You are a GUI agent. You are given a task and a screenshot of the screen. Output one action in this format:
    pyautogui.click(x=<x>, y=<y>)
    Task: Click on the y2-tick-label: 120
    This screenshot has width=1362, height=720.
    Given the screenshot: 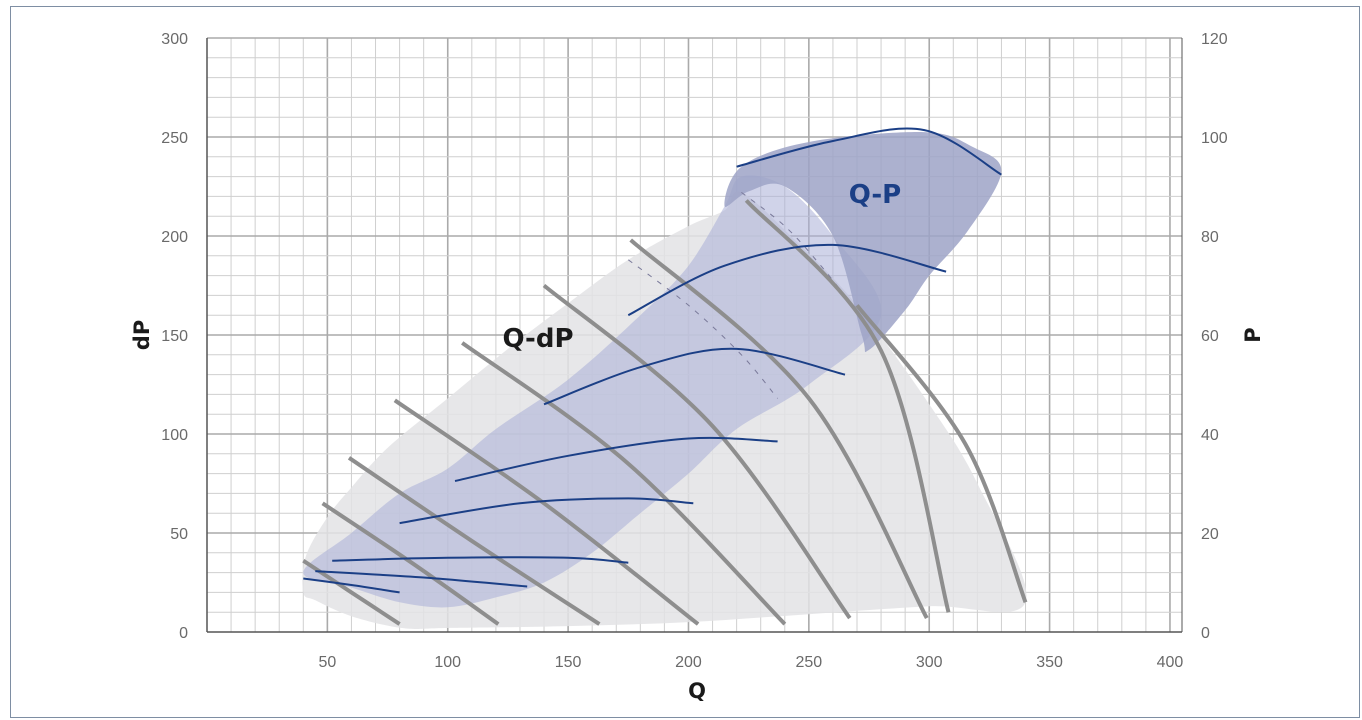 What is the action you would take?
    pyautogui.click(x=1214, y=39)
    